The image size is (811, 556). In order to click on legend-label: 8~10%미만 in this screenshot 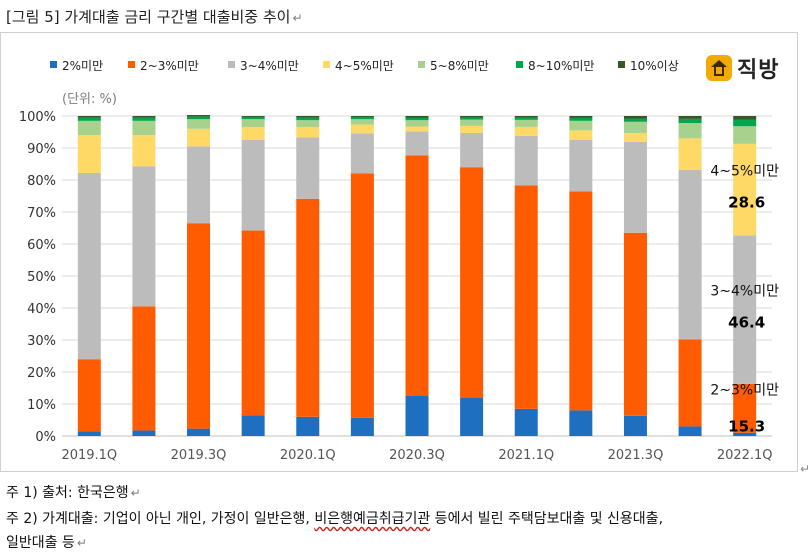, I will do `click(561, 66)`.